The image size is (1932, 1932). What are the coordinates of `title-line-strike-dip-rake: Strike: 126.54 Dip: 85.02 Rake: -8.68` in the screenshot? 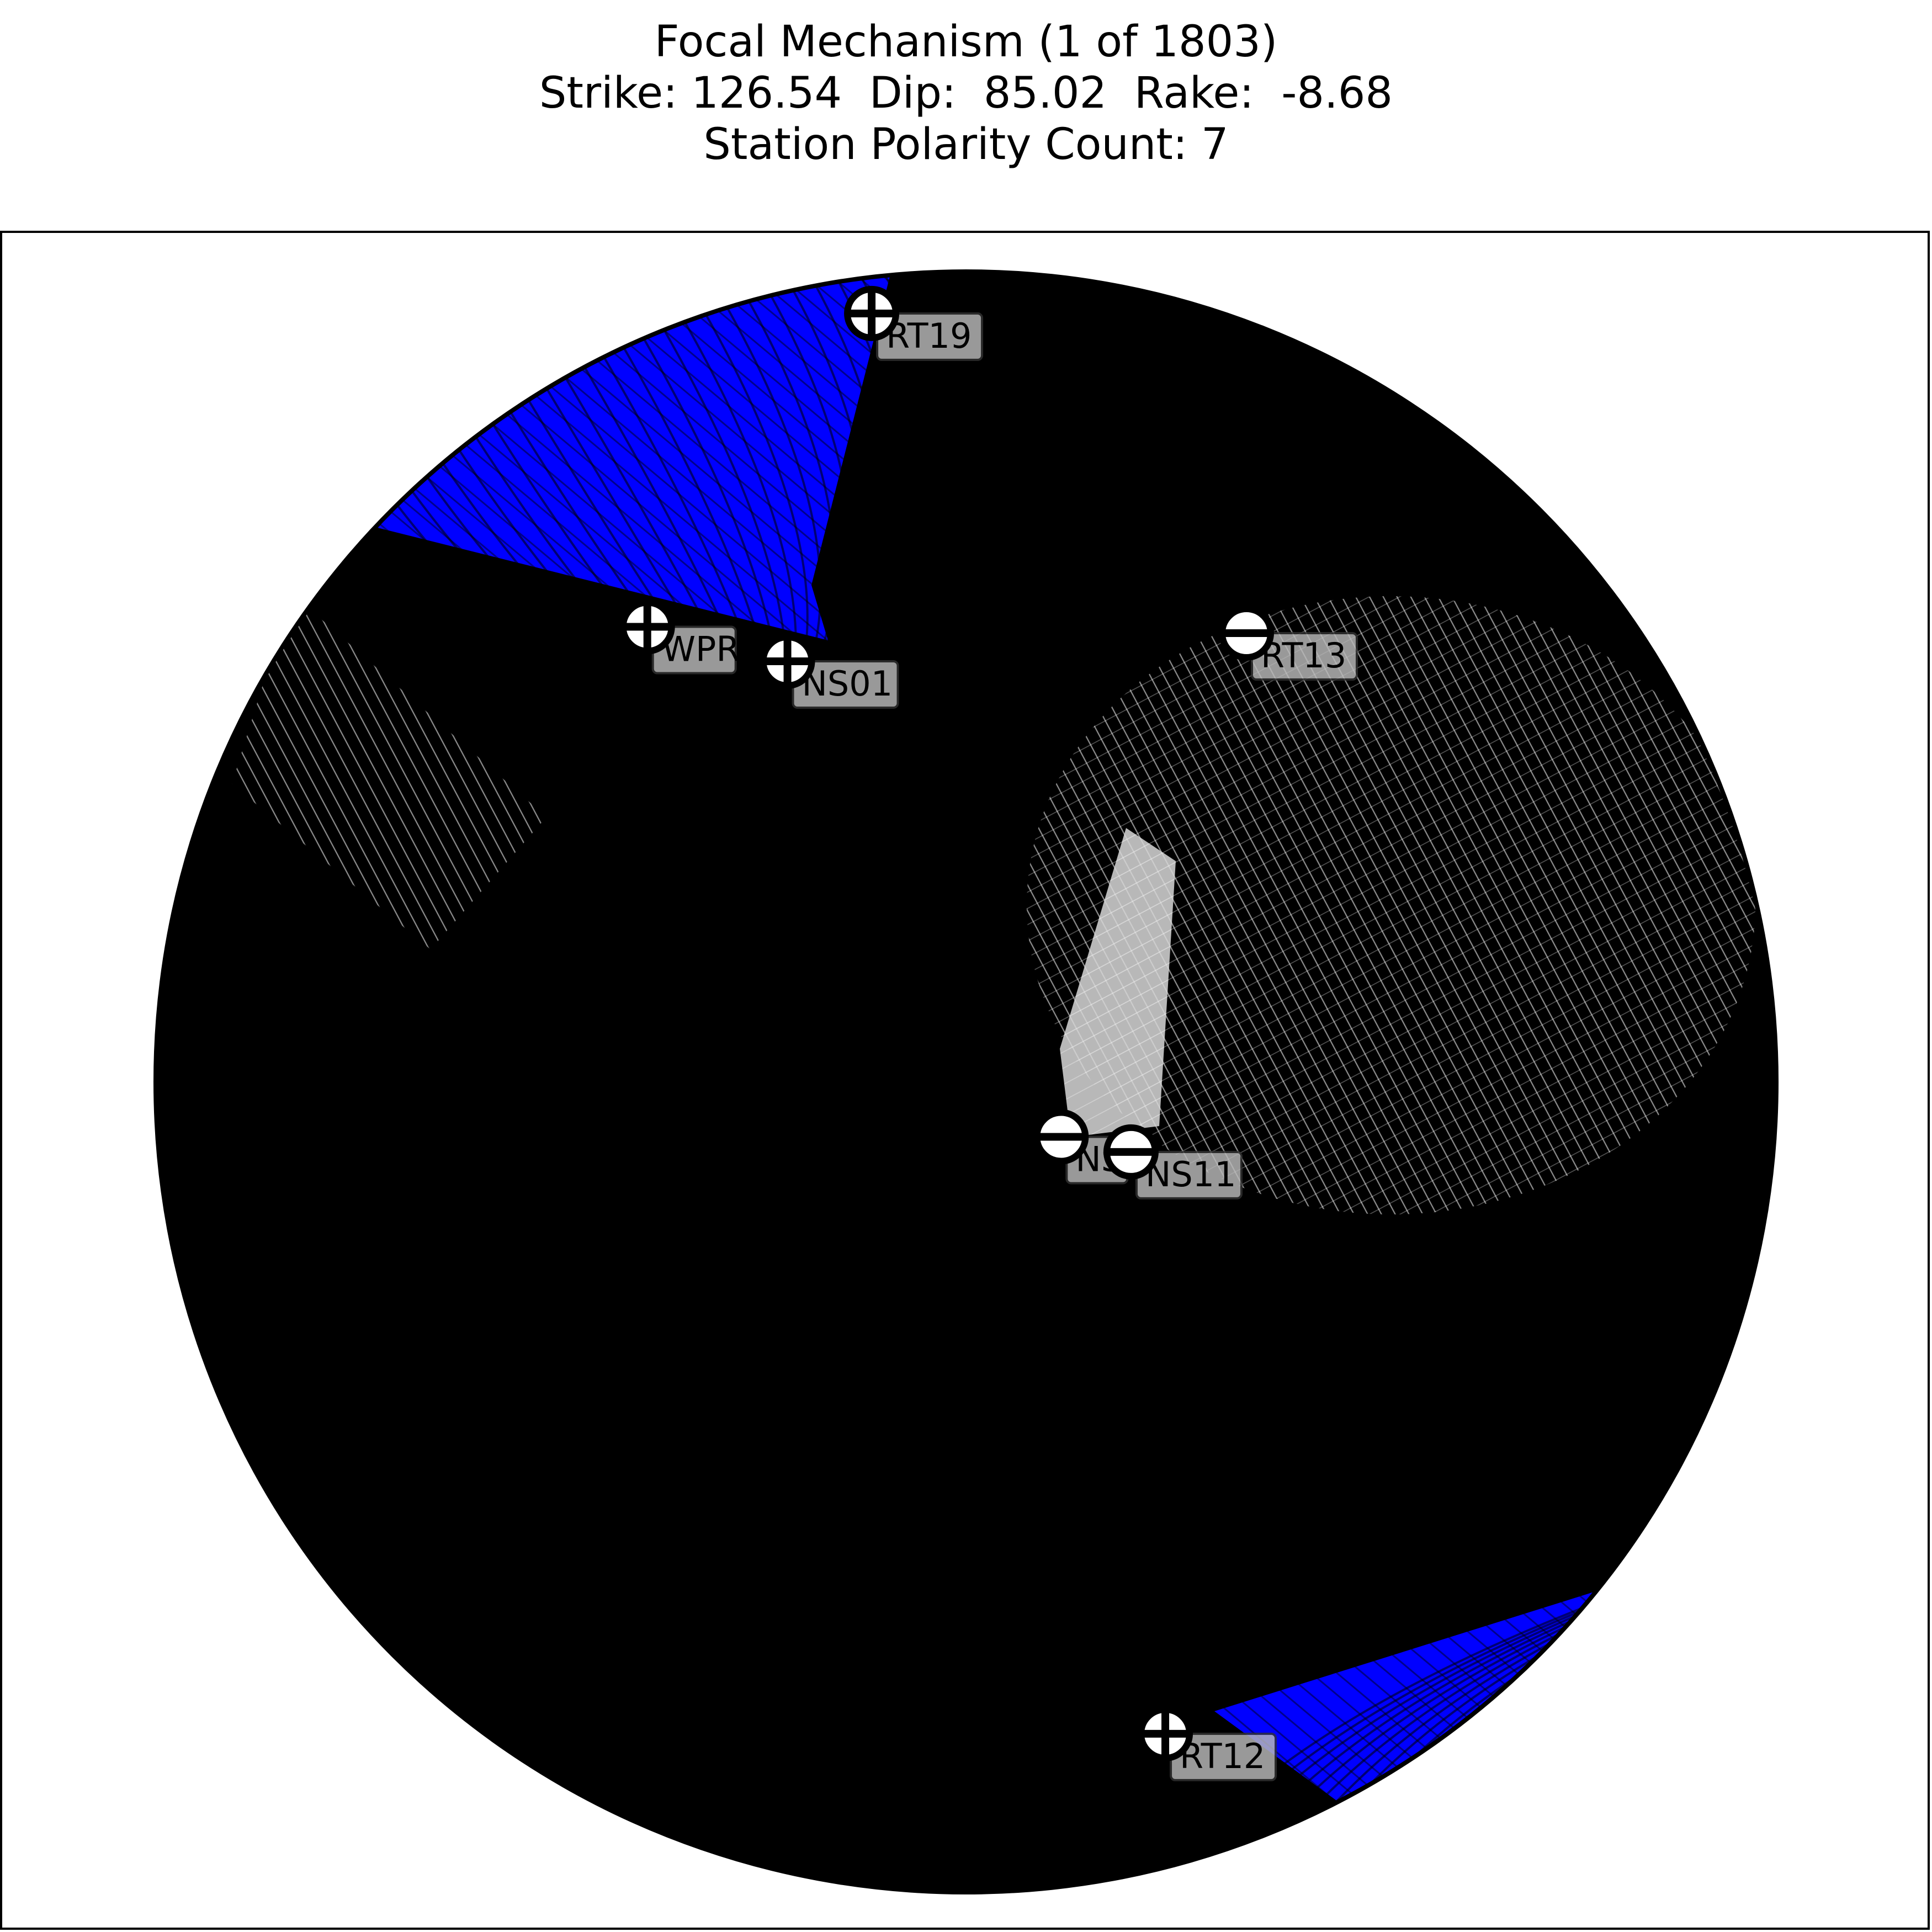 It's located at (966, 93).